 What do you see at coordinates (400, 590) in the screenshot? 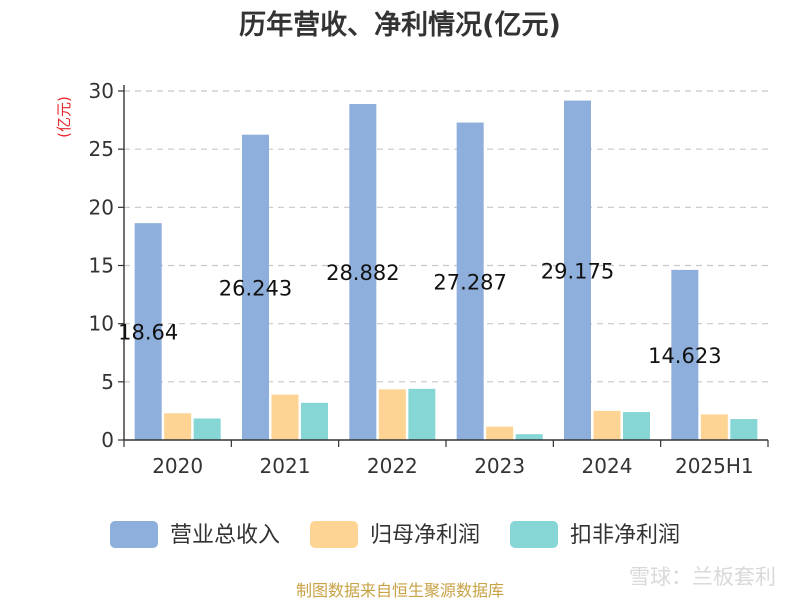
I see `source-note: 制图数据来自恒生聚源数据库` at bounding box center [400, 590].